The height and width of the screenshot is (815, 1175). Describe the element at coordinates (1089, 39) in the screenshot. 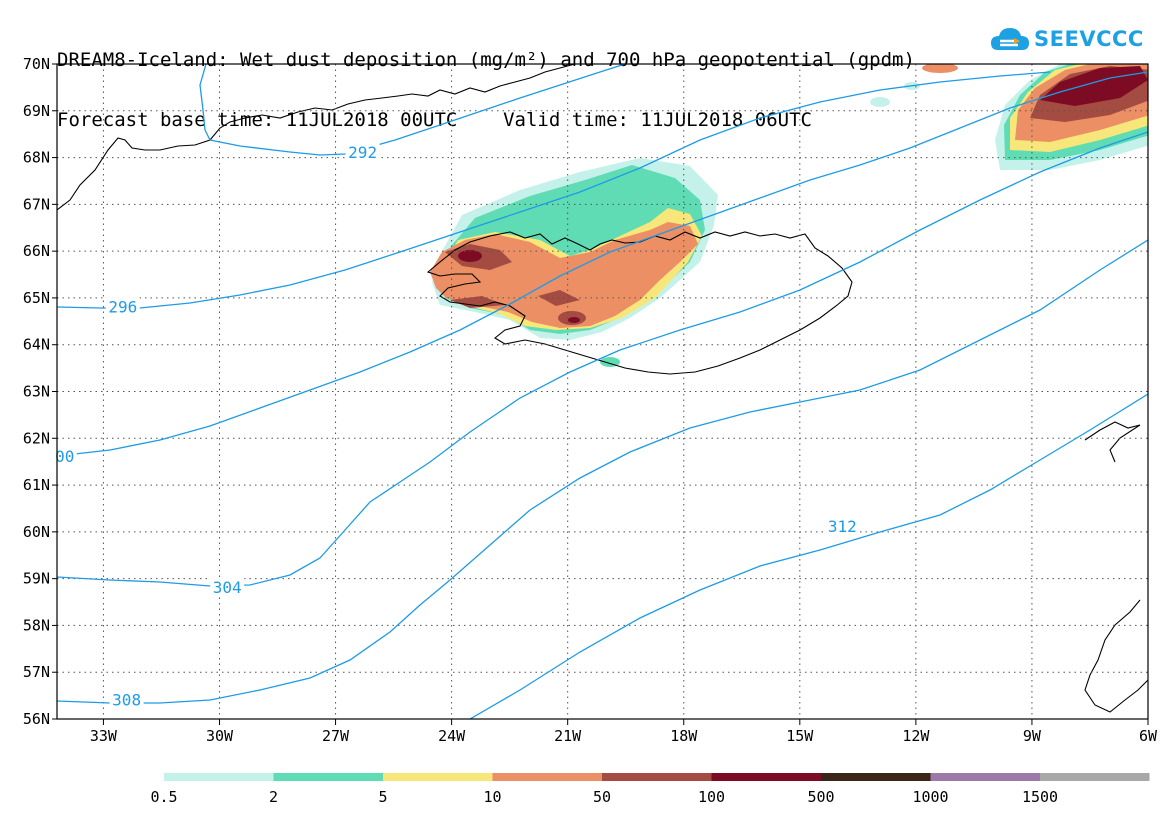

I see `logo-text: SEEVCCC` at that location.